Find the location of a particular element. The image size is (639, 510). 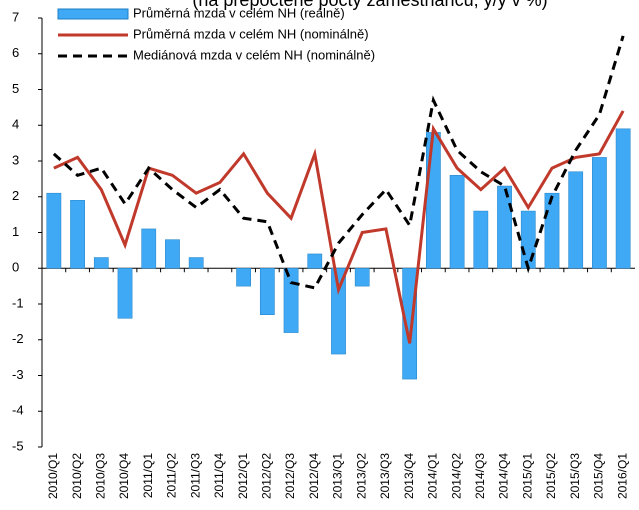

x-tick-label: 2010/Q4 is located at coordinates (124, 476).